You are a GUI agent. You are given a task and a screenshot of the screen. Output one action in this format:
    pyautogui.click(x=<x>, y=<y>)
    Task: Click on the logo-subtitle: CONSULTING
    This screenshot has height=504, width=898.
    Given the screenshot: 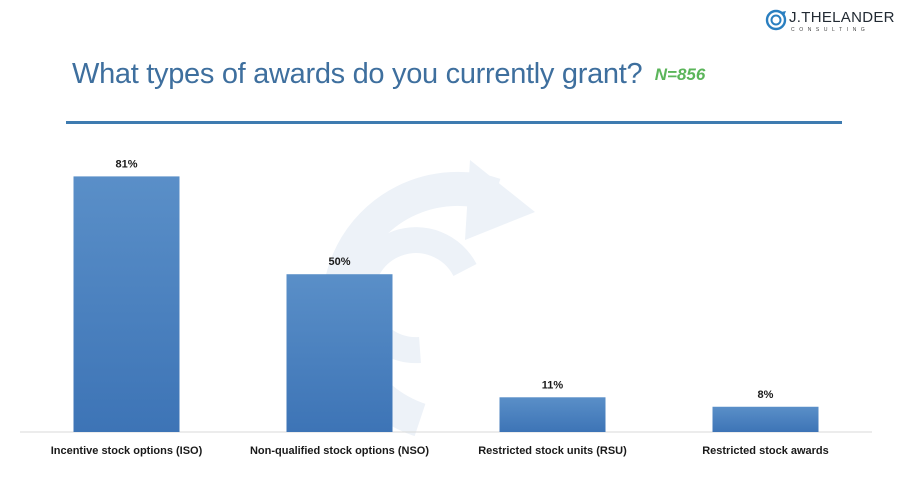 What is the action you would take?
    pyautogui.click(x=830, y=30)
    